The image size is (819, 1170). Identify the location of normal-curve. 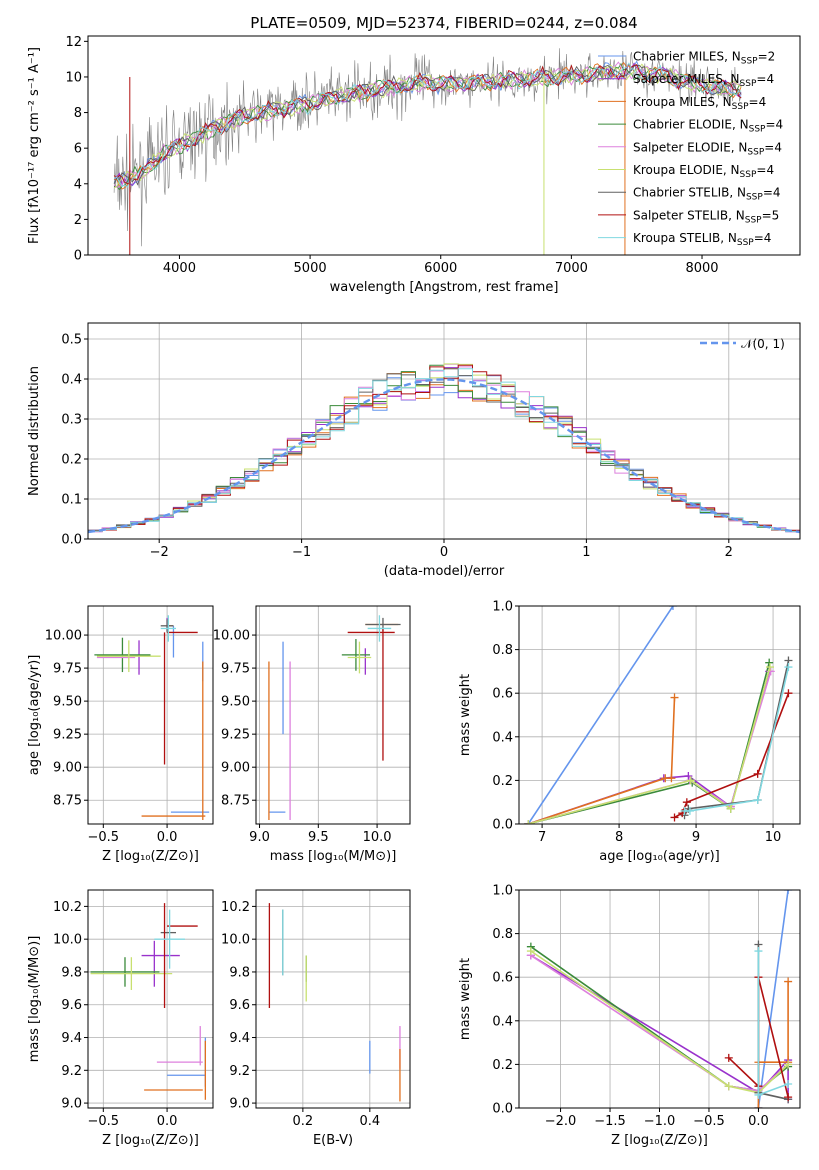
(444, 456).